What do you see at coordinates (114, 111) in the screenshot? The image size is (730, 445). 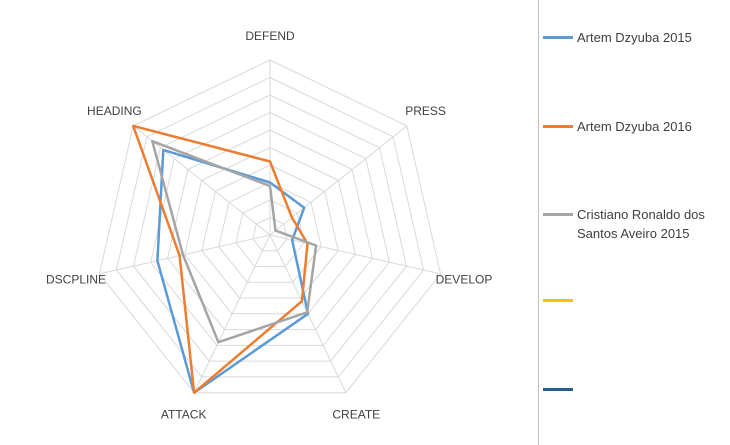 I see `axis-label-heading: HEADING` at bounding box center [114, 111].